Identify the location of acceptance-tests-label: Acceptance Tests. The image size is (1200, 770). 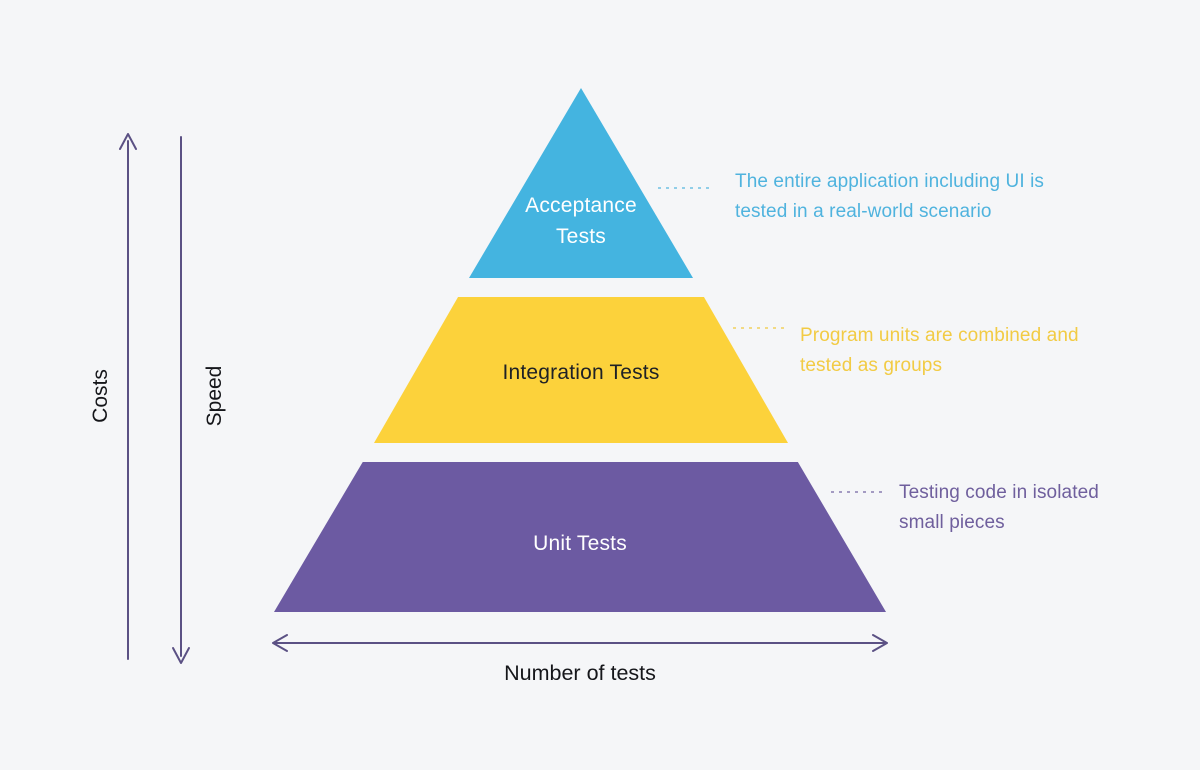
(581, 221).